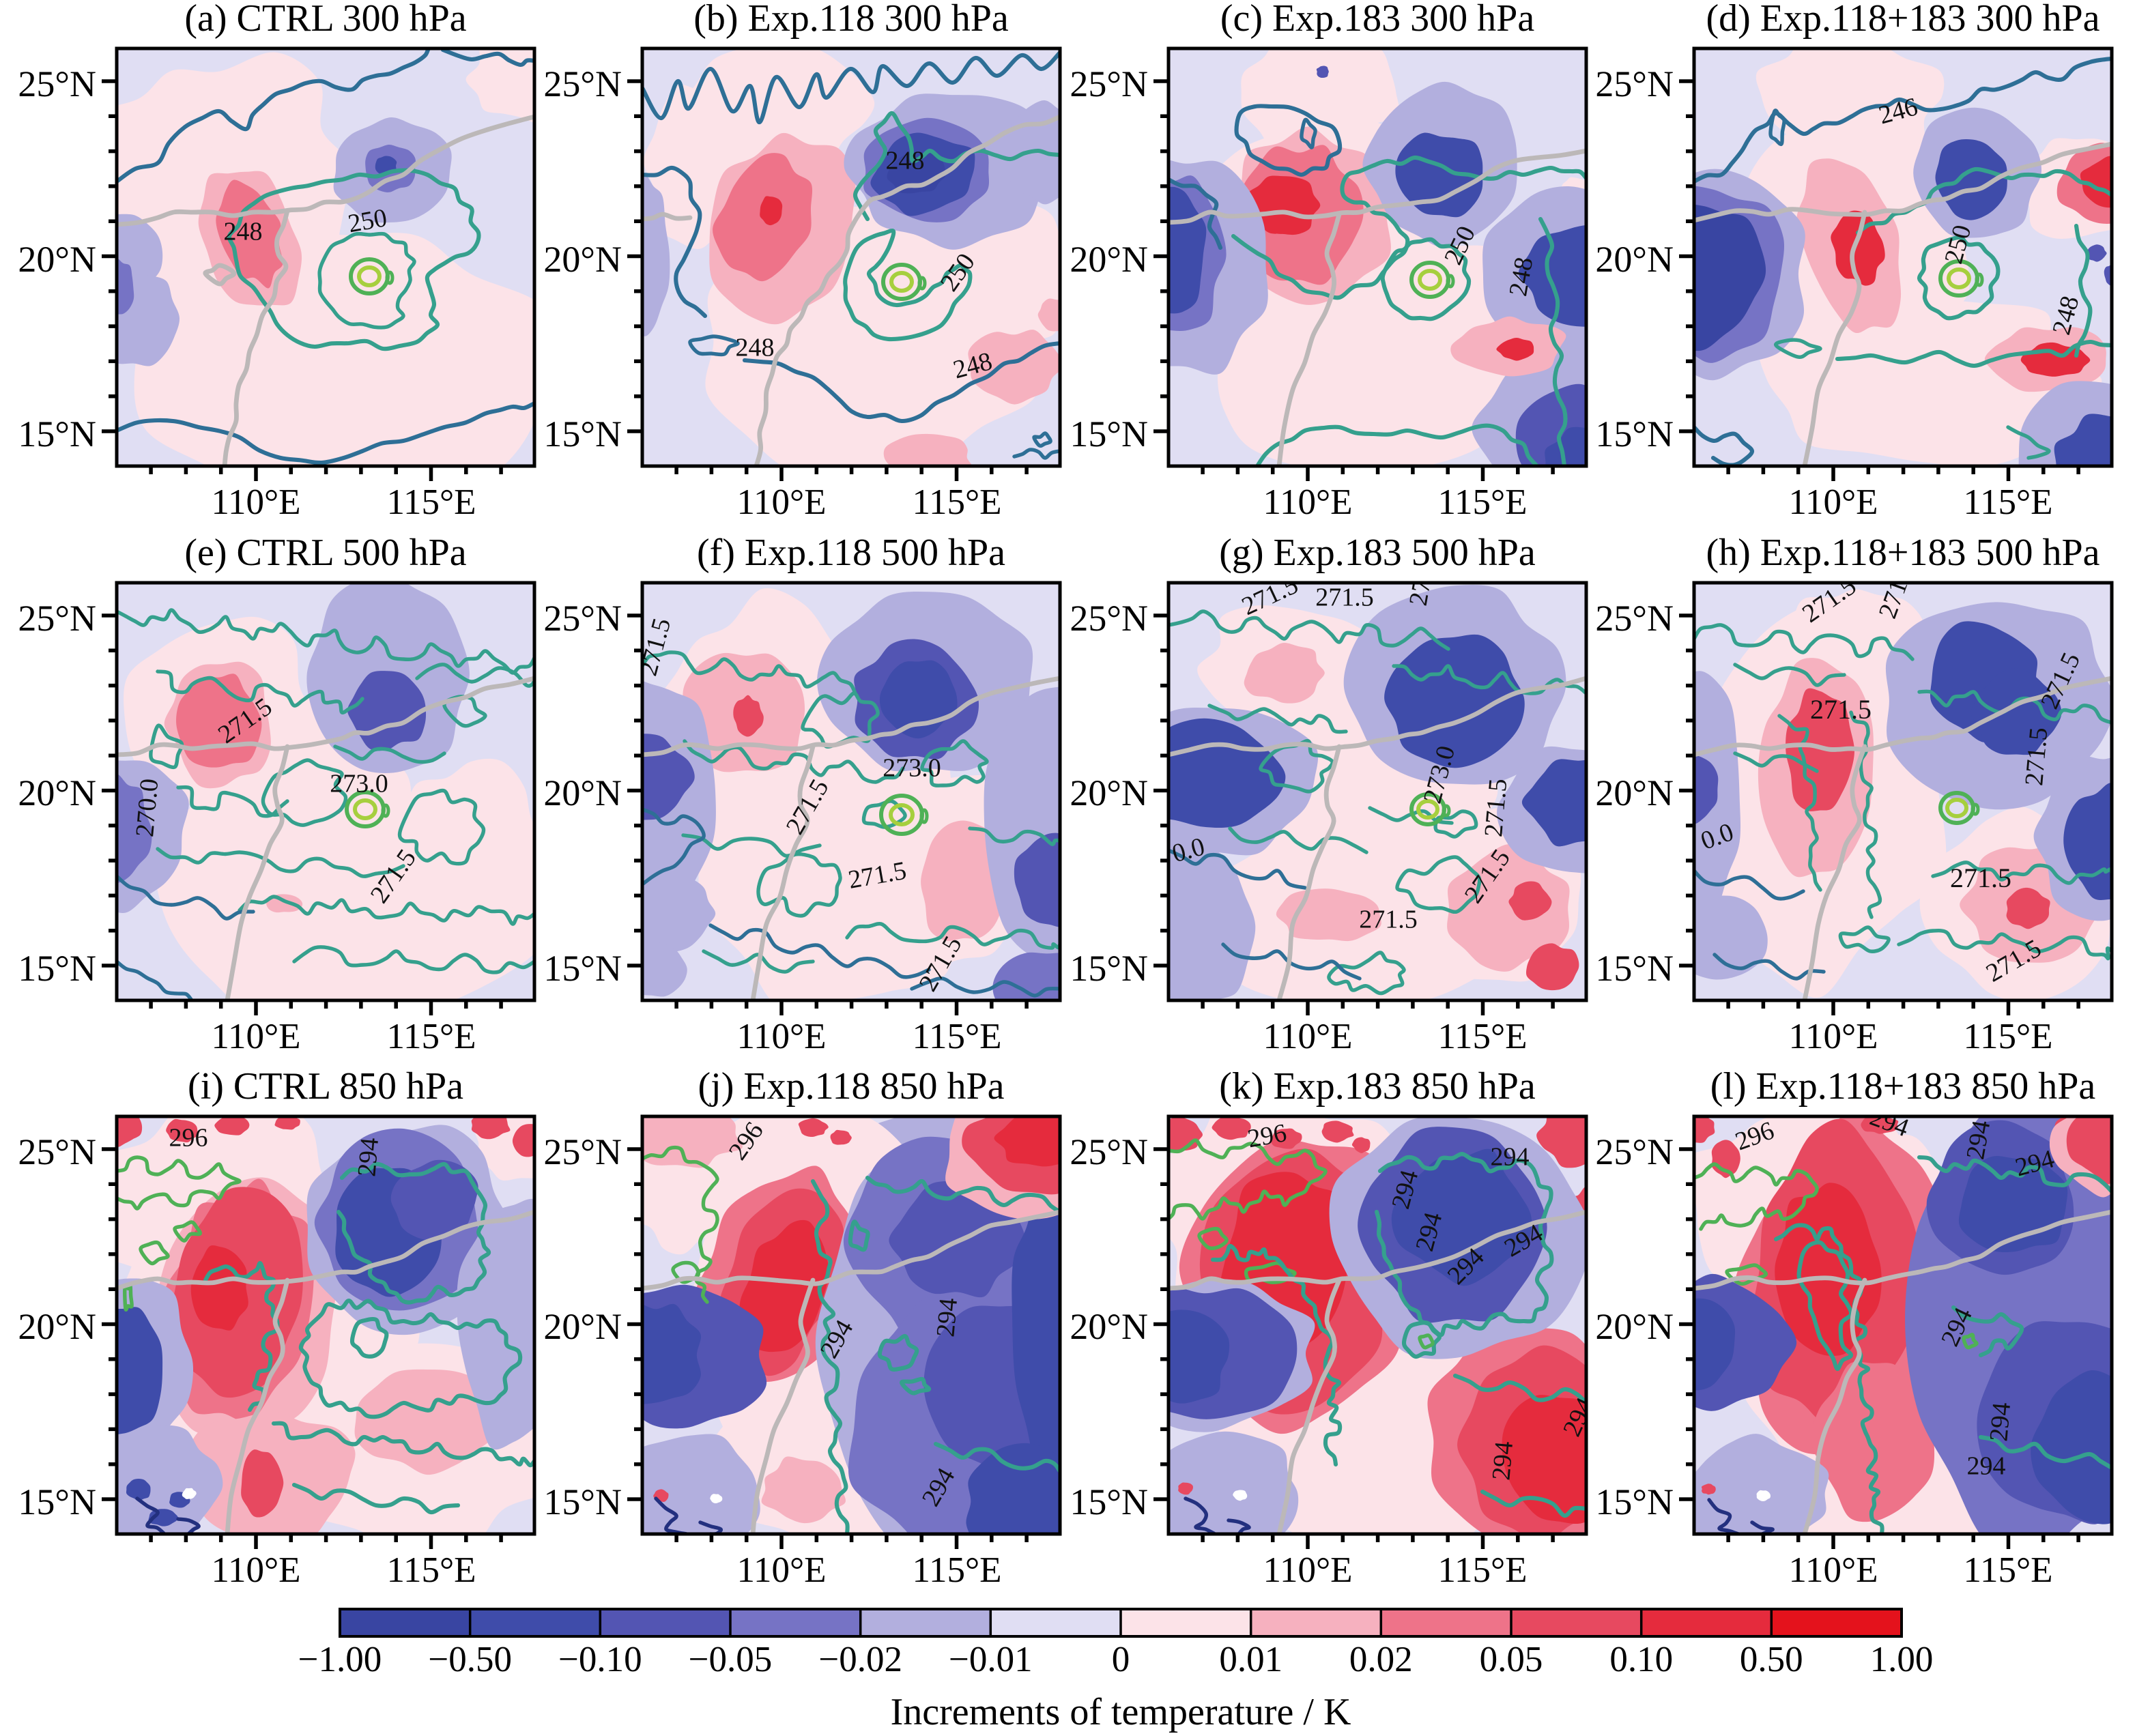 This screenshot has width=2150, height=1736. Describe the element at coordinates (325, 1086) in the screenshot. I see `svg-text: (i) CTRL 850 hPa` at that location.